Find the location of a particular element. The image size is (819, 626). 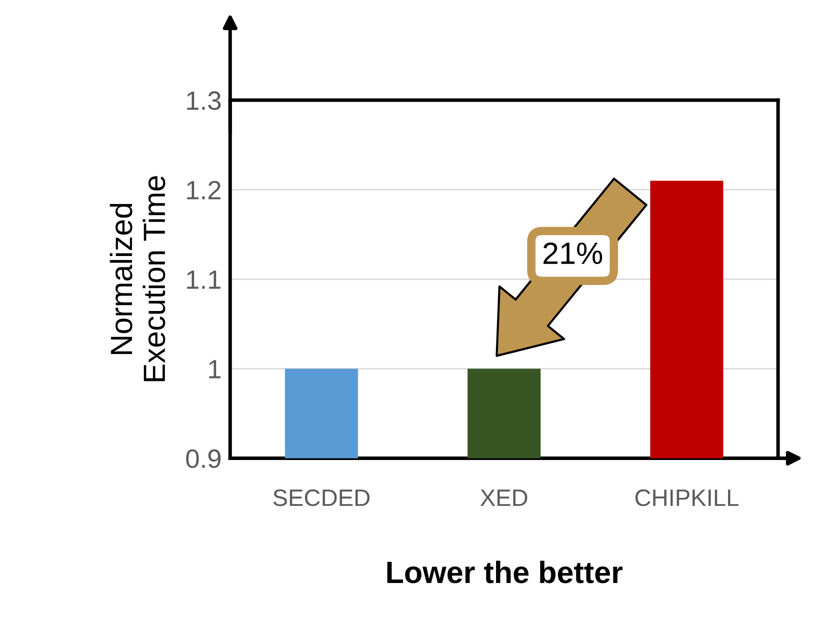

y-tick-label: 0.9 is located at coordinates (203, 458).